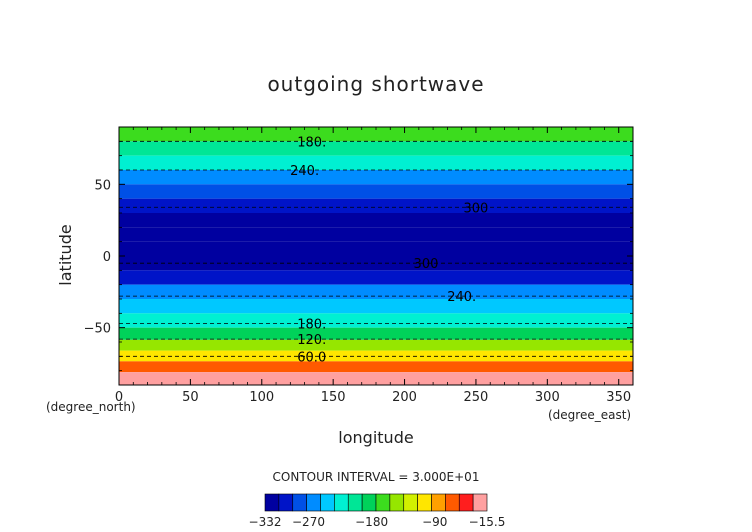 The image size is (752, 532). Describe the element at coordinates (65, 254) in the screenshot. I see `y-axis-label: latitude` at that location.